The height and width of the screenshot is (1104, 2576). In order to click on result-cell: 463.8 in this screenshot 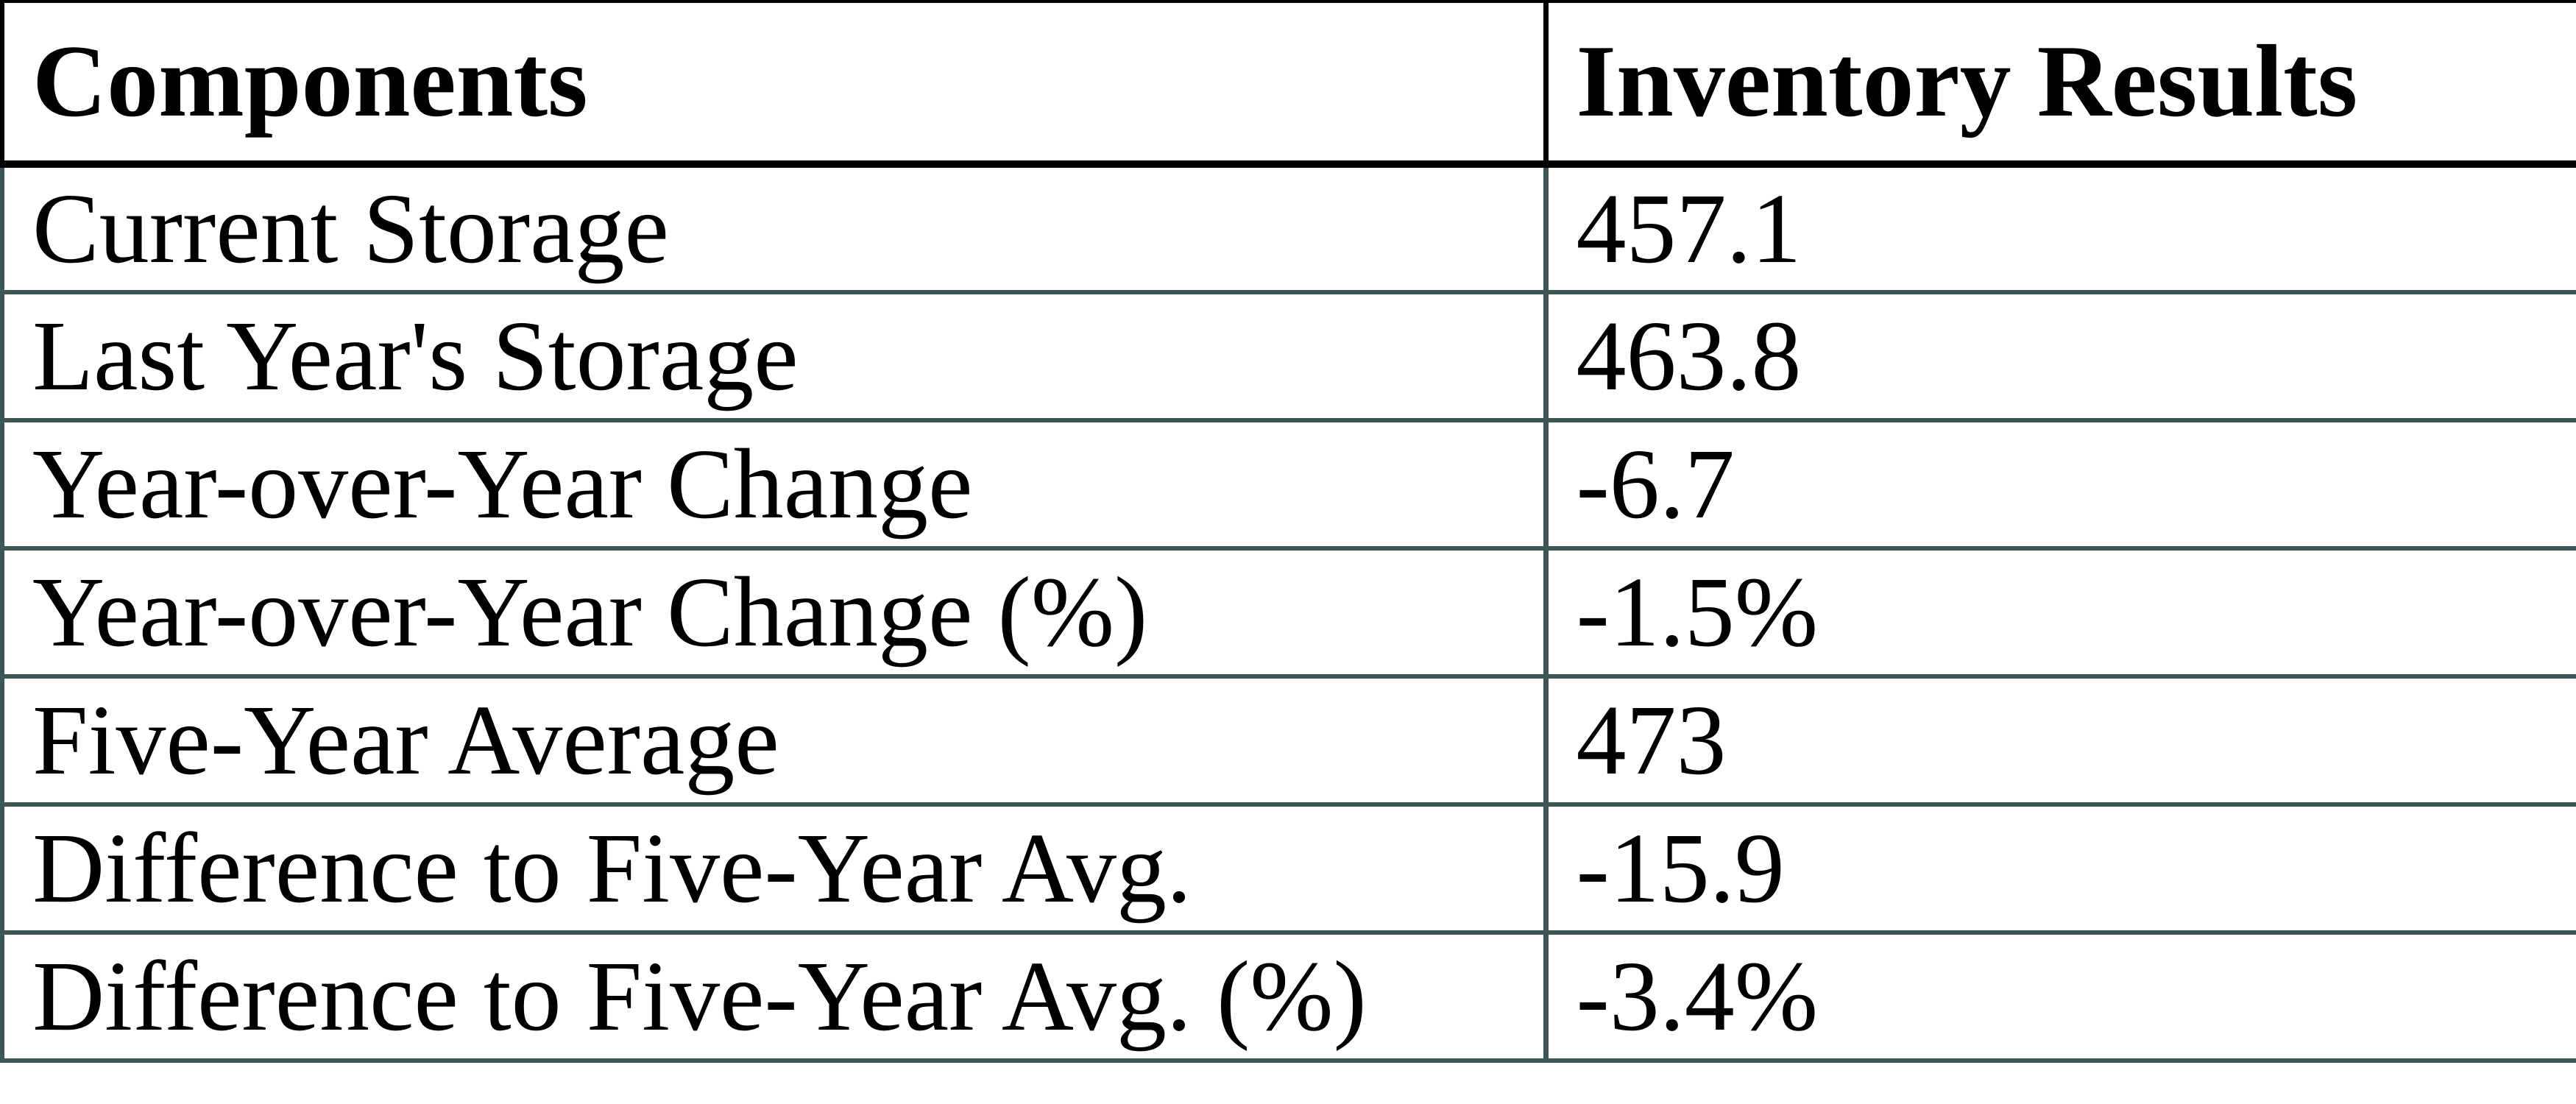, I will do `click(2059, 356)`.